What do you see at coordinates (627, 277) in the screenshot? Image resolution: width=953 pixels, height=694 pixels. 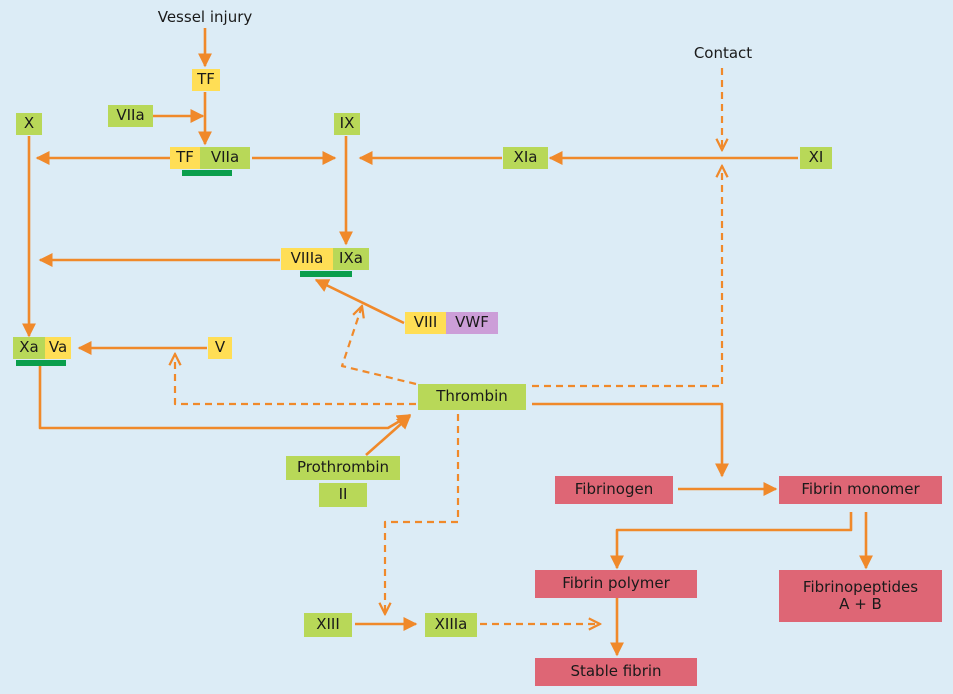 I see `dashed-arrow-thrombin-to-xi` at bounding box center [627, 277].